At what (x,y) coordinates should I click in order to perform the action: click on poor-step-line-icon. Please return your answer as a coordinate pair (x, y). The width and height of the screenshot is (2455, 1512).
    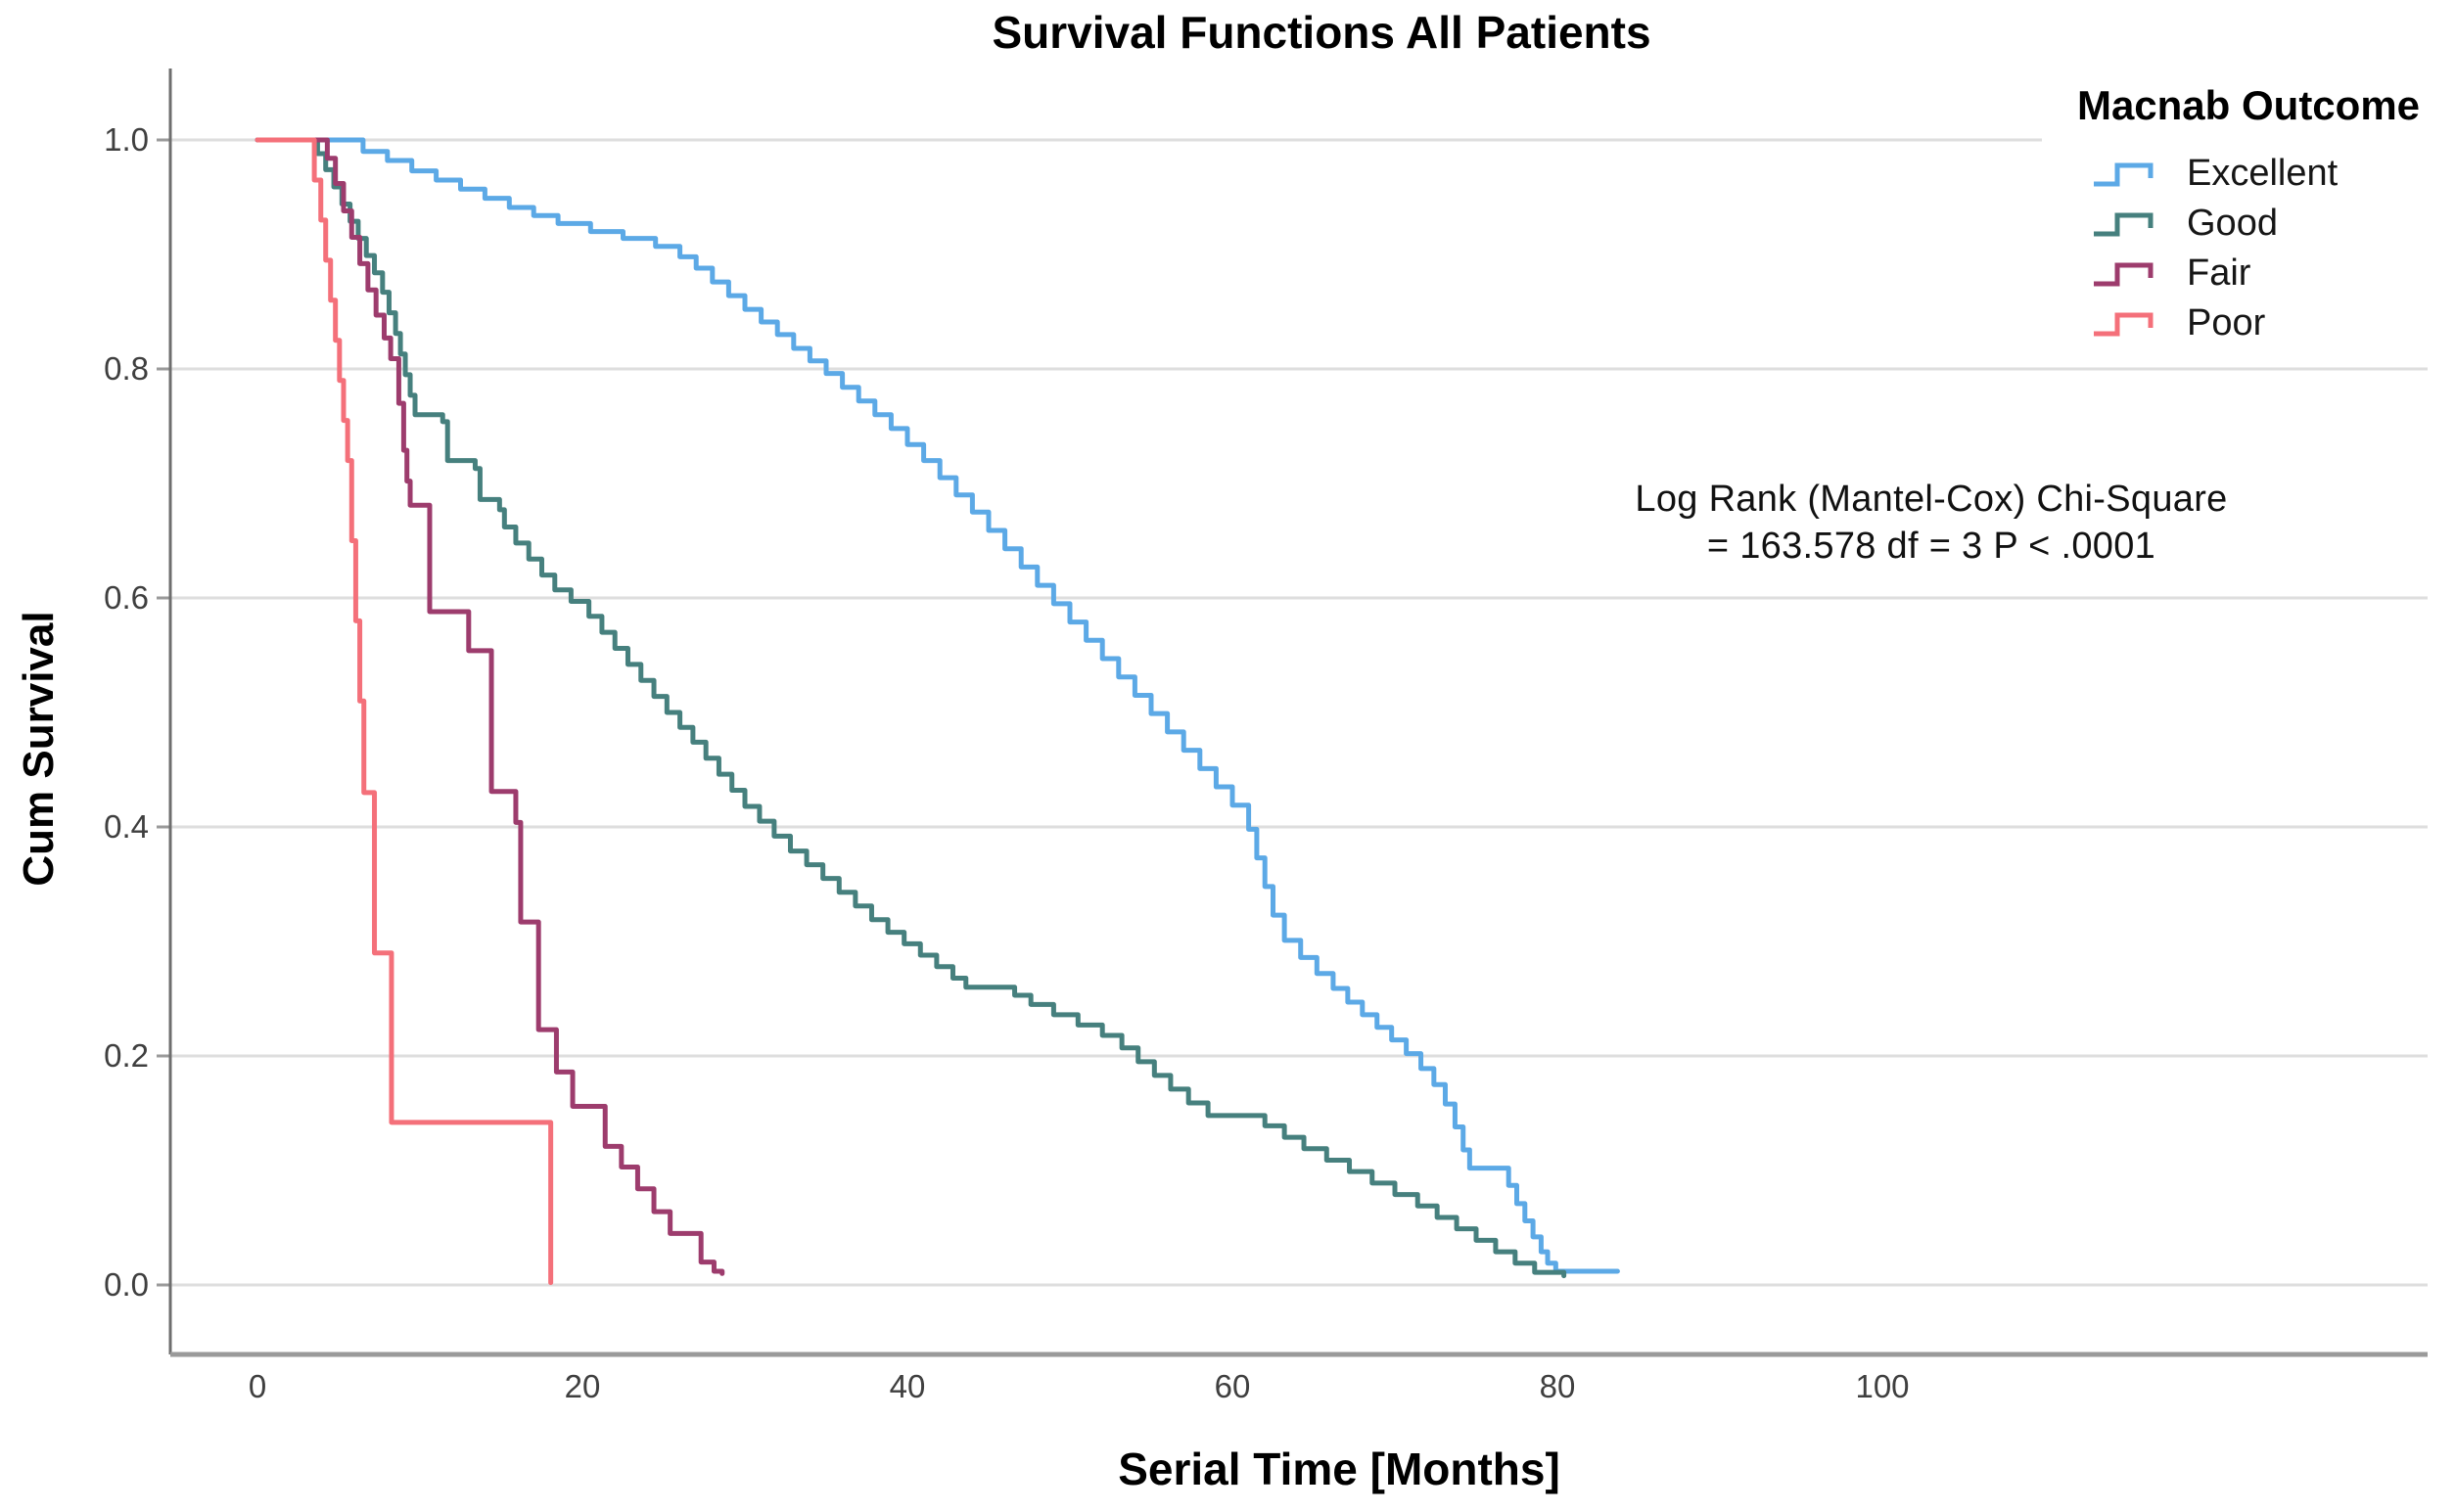
    Looking at the image, I should click on (2124, 324).